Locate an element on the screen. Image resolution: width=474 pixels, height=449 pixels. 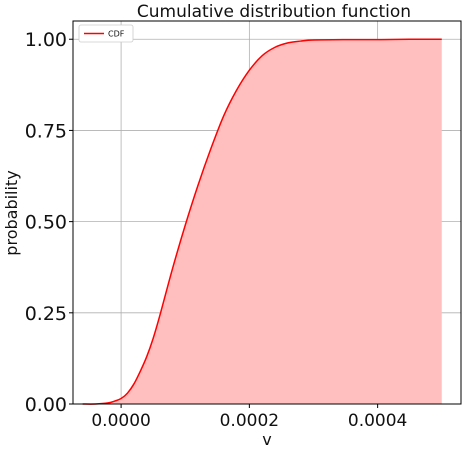
y-tick-label: 0.25 is located at coordinates (46, 314).